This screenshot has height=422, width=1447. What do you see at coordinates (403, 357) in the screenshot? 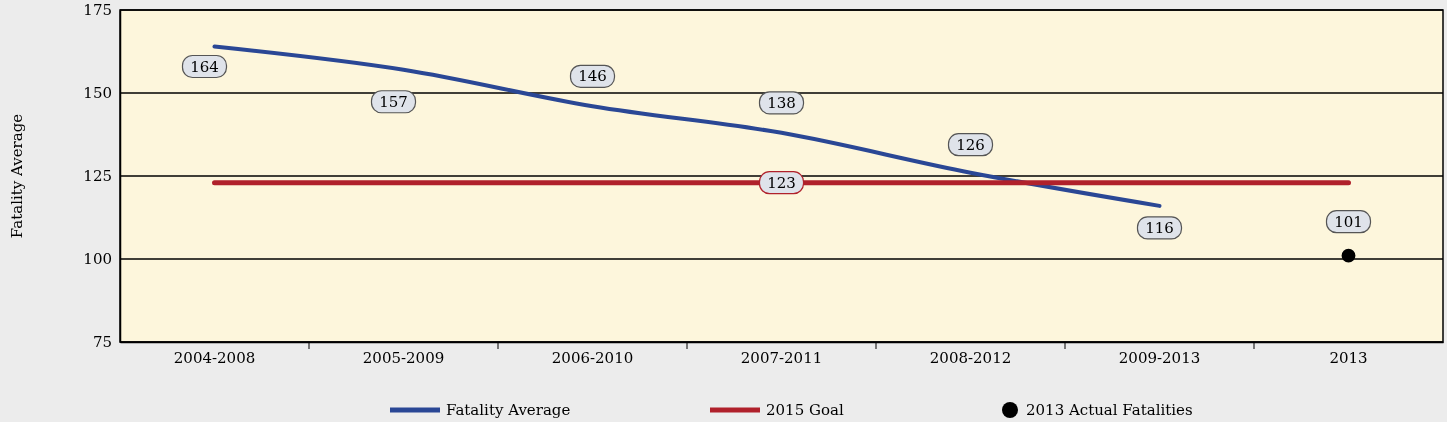
I see `x-tick-label: 2005-2009` at bounding box center [403, 357].